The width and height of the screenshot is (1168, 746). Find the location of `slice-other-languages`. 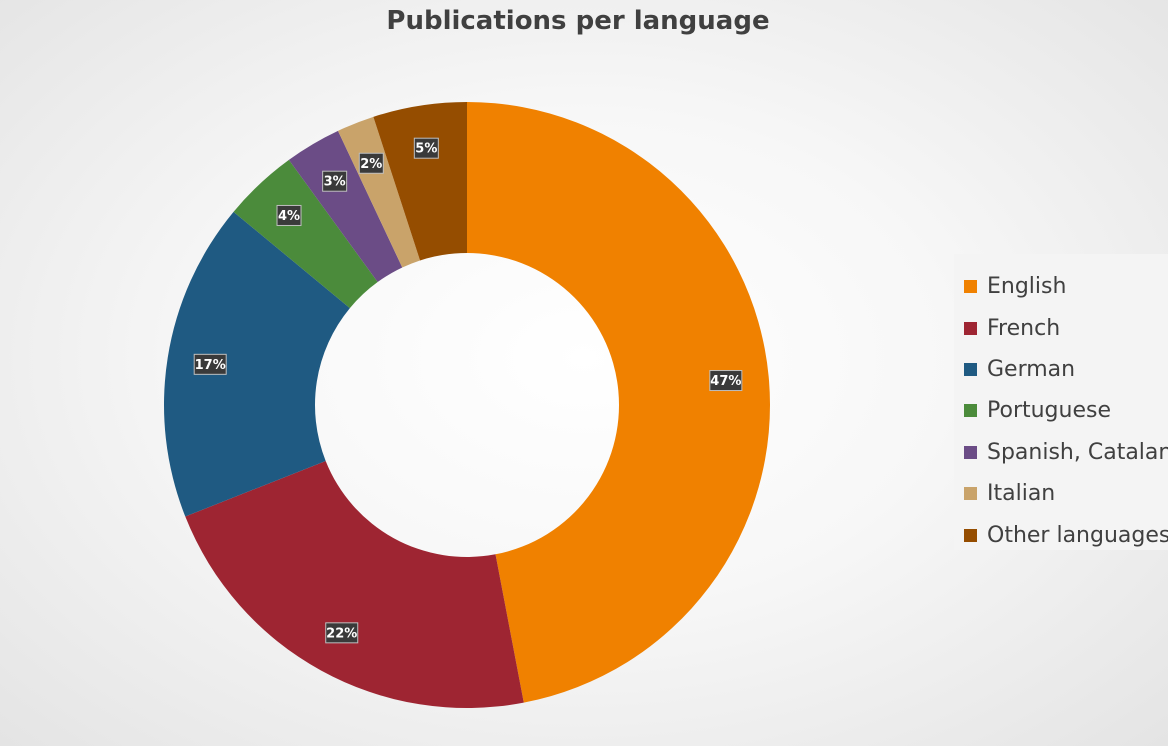

slice-other-languages is located at coordinates (420, 181).